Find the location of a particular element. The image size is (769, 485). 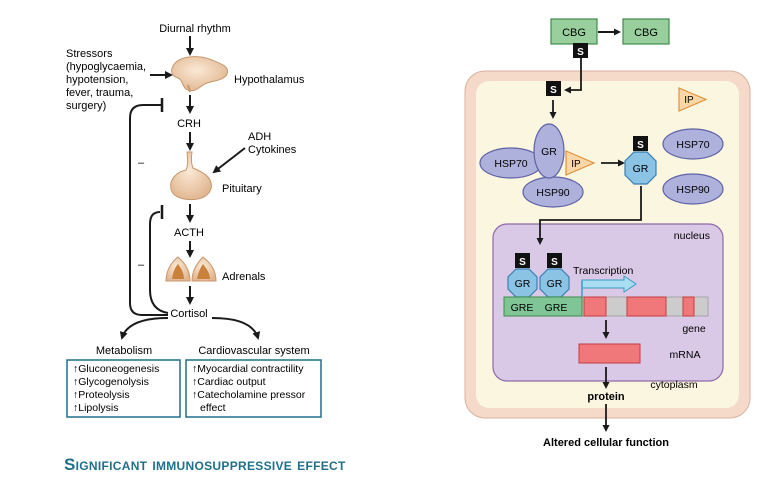

cardiovascular-item-1: ↑Myocardial contractility is located at coordinates (248, 369).